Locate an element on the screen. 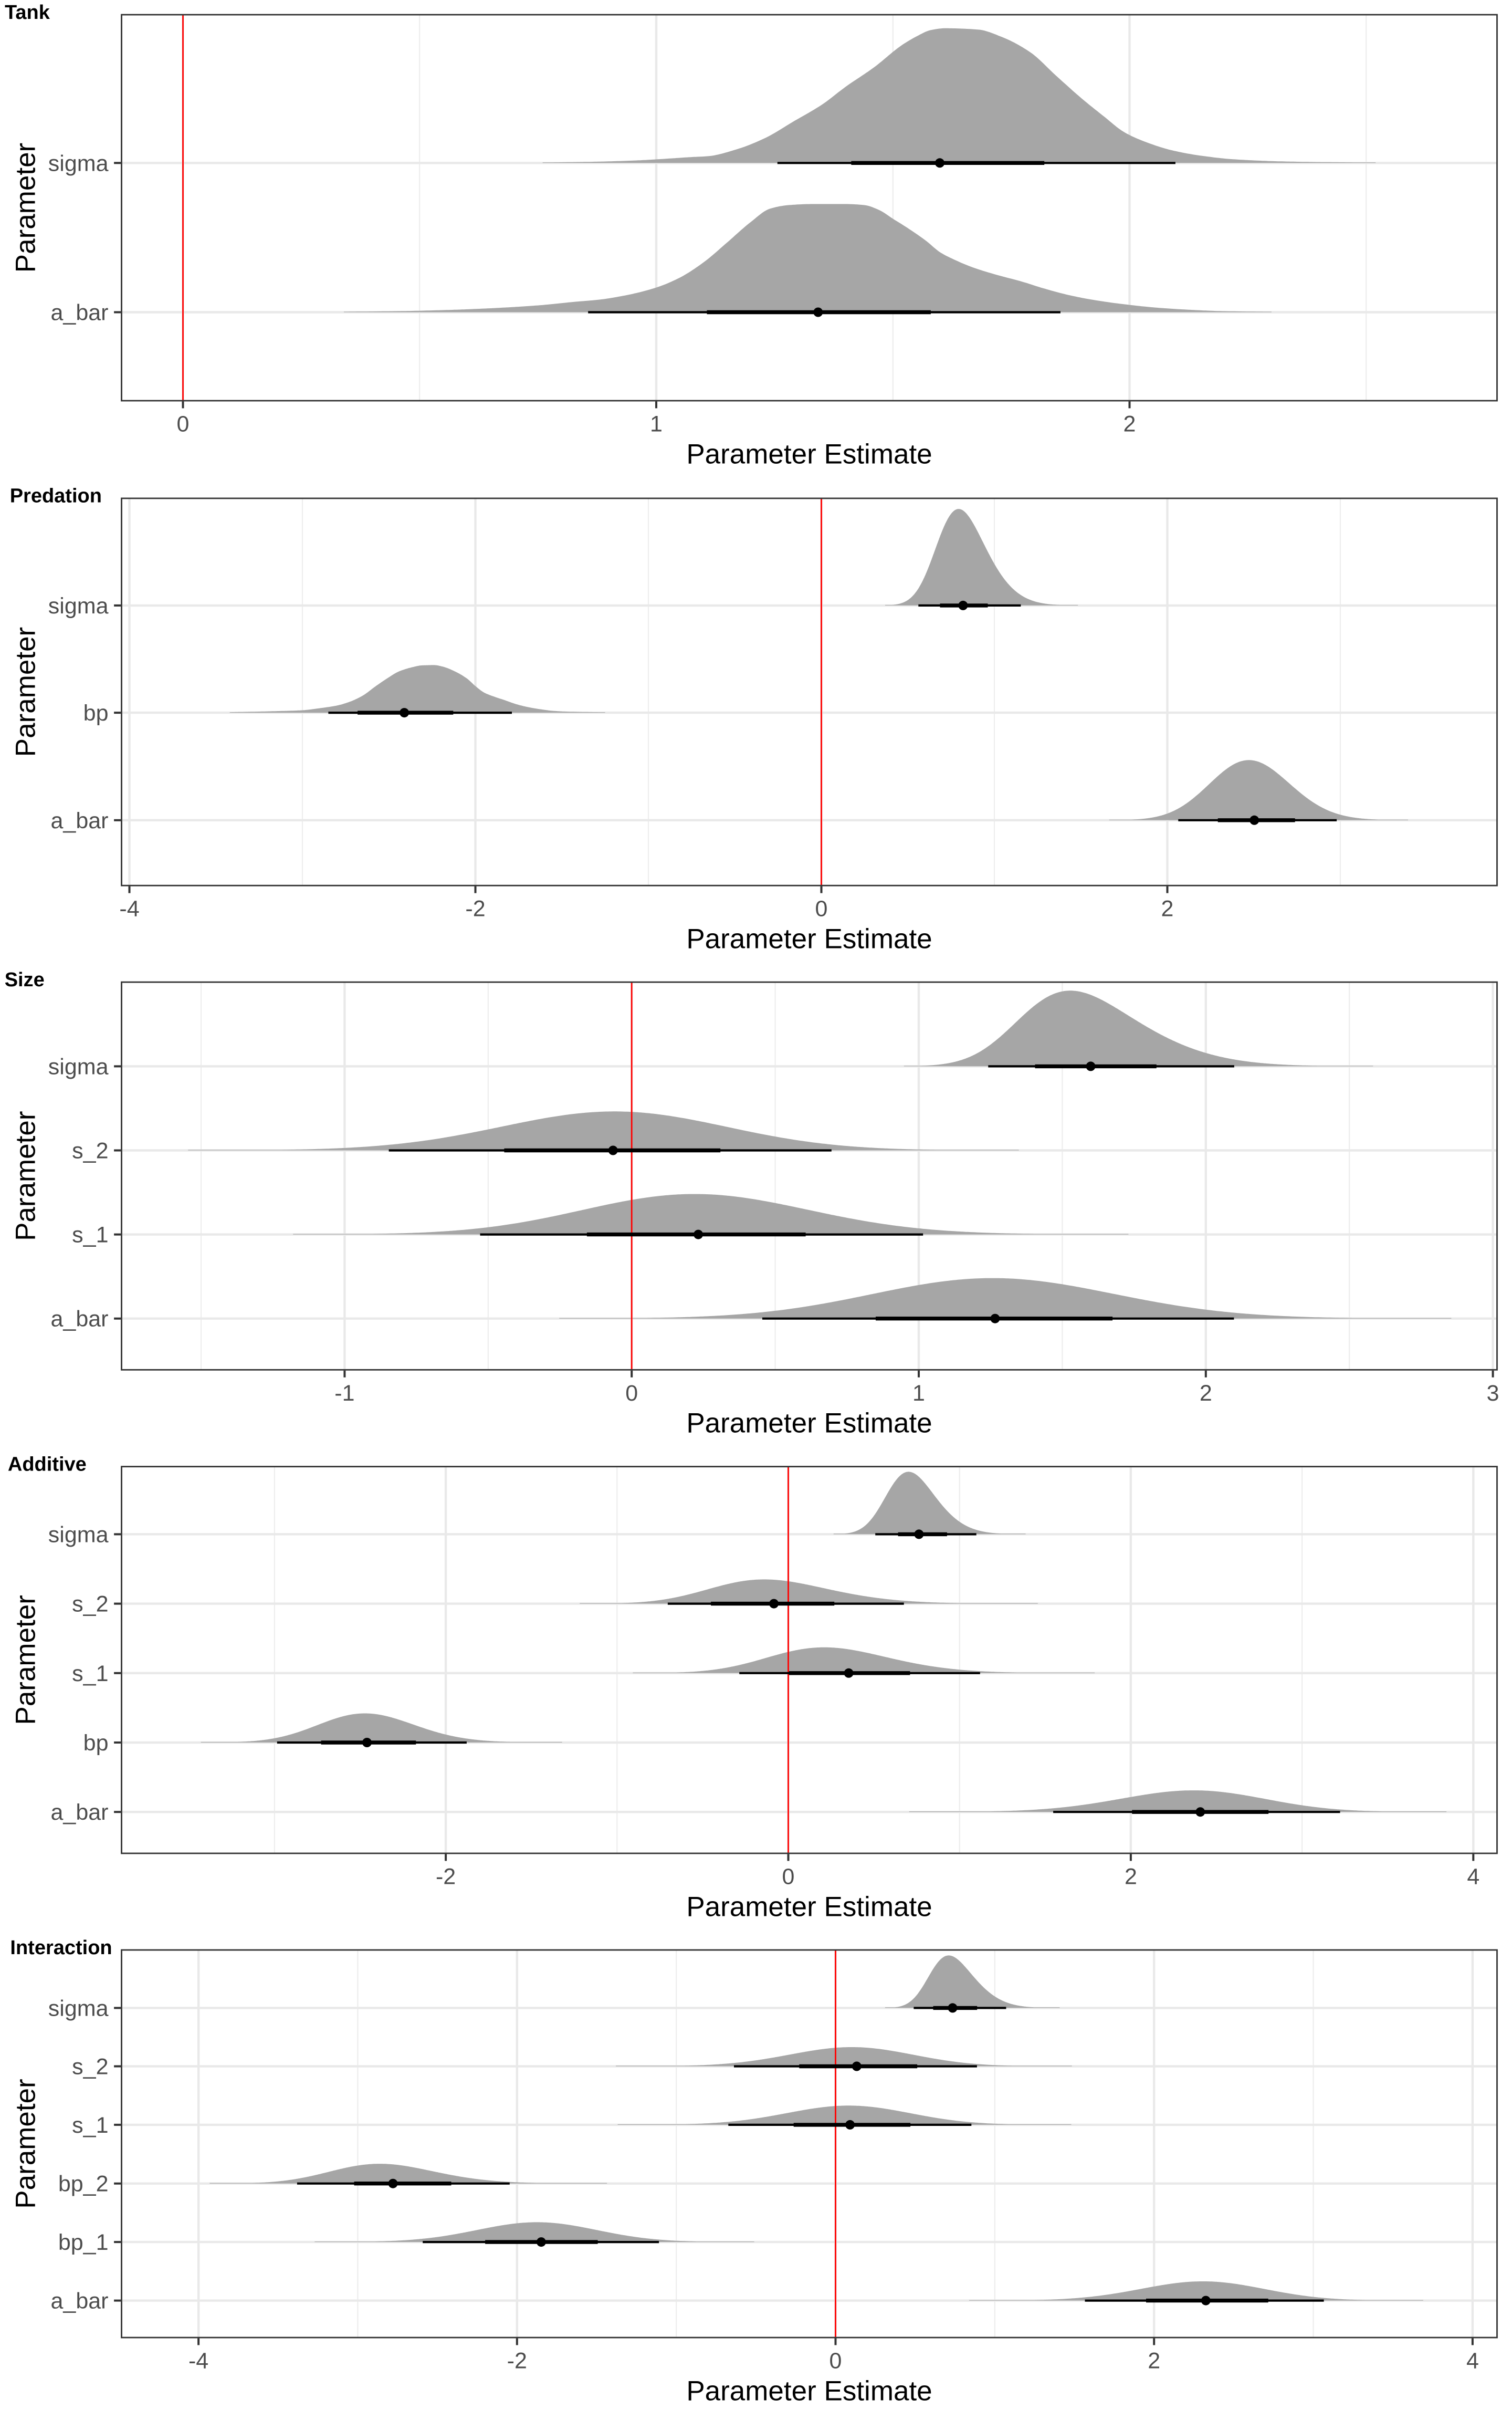  svg-text: bp_2 is located at coordinates (83, 2185).